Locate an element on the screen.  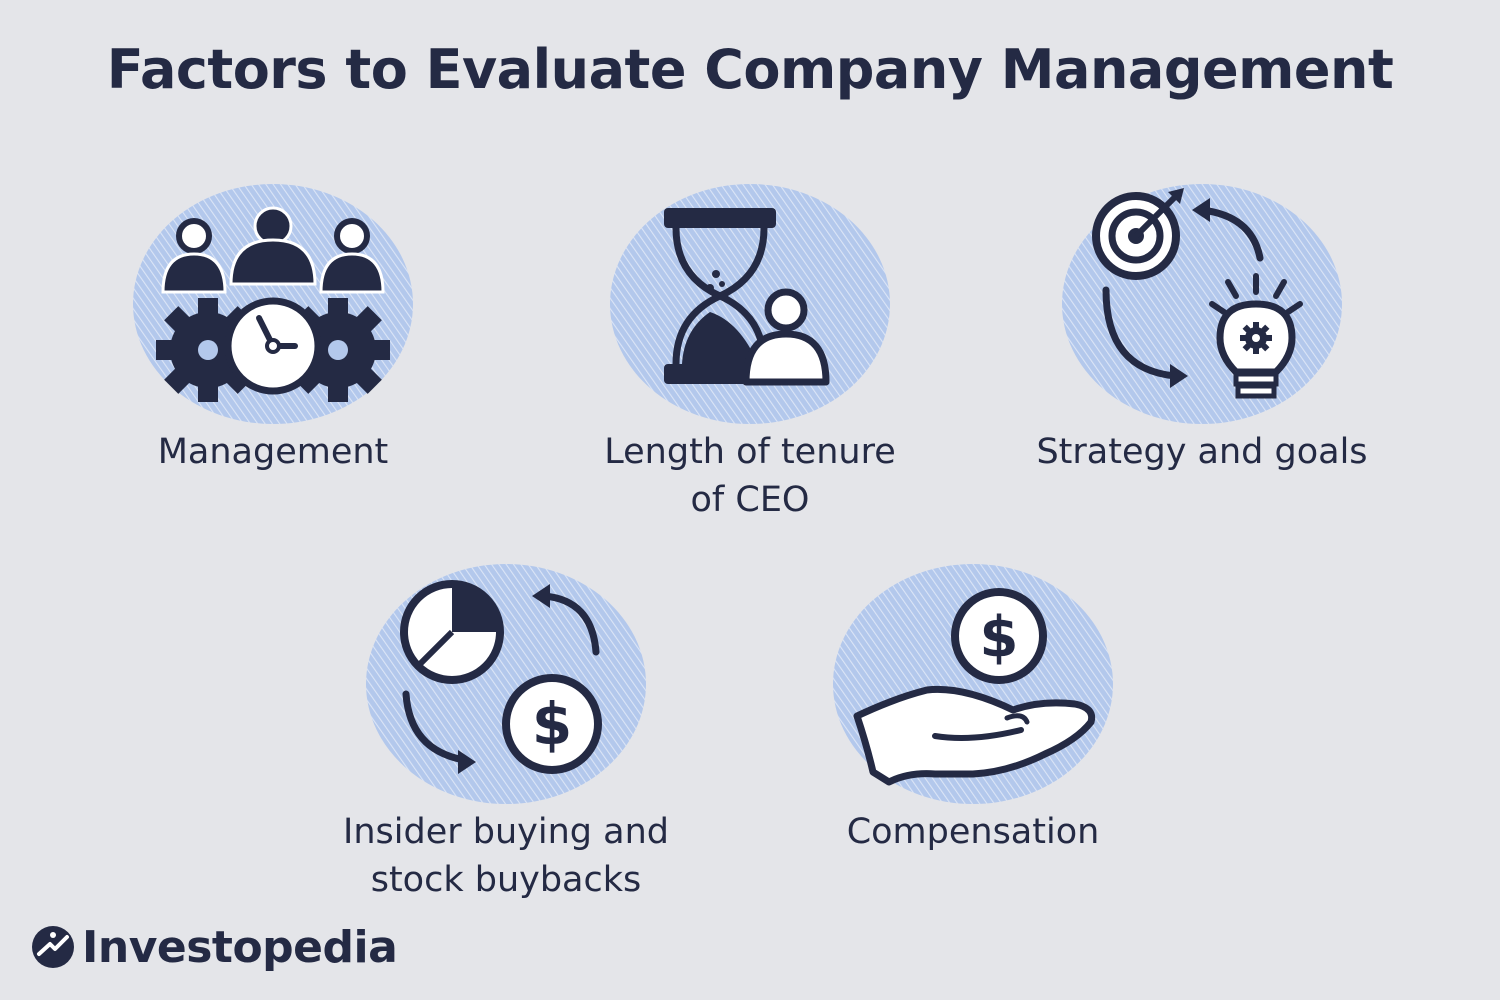
factor-label: Strategy and goals is located at coordinates (1202, 452).